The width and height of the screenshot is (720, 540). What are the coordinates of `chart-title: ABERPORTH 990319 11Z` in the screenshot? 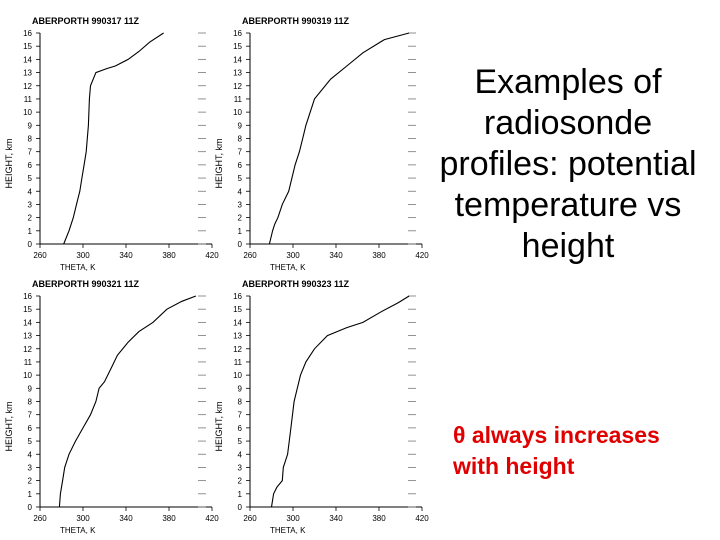 It's located at (296, 21).